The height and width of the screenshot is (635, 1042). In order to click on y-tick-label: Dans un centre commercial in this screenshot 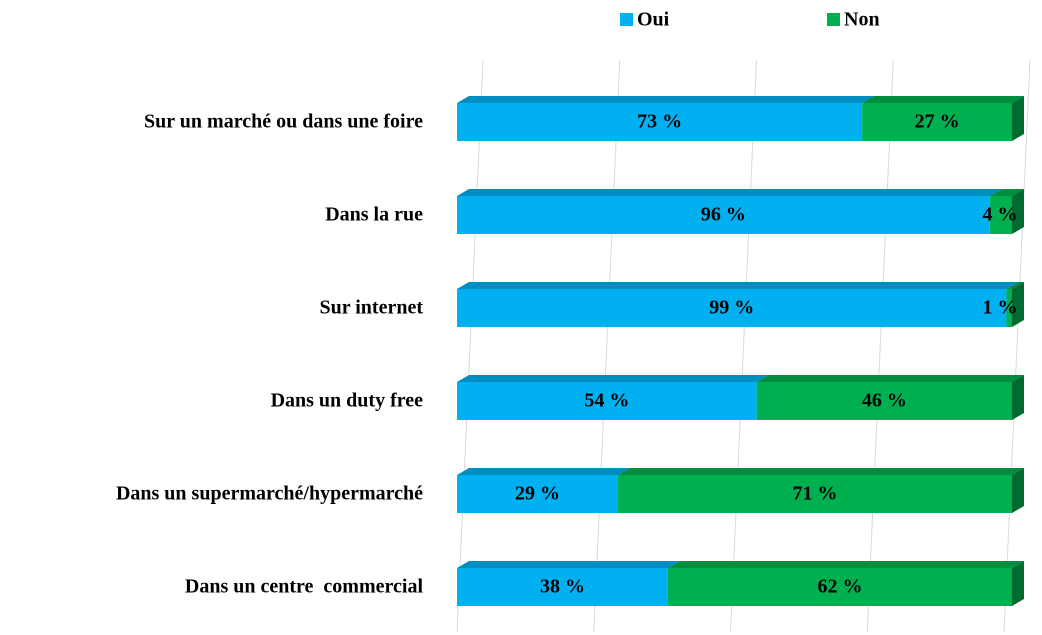, I will do `click(304, 587)`.